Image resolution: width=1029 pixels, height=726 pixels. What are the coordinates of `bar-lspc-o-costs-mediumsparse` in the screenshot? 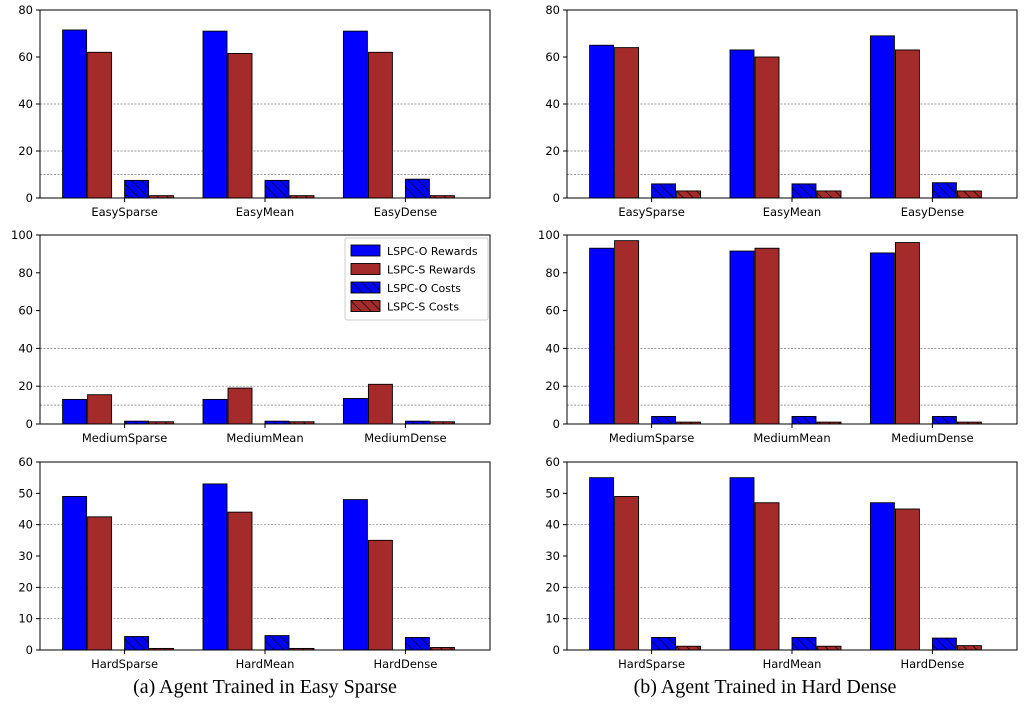 It's located at (664, 420).